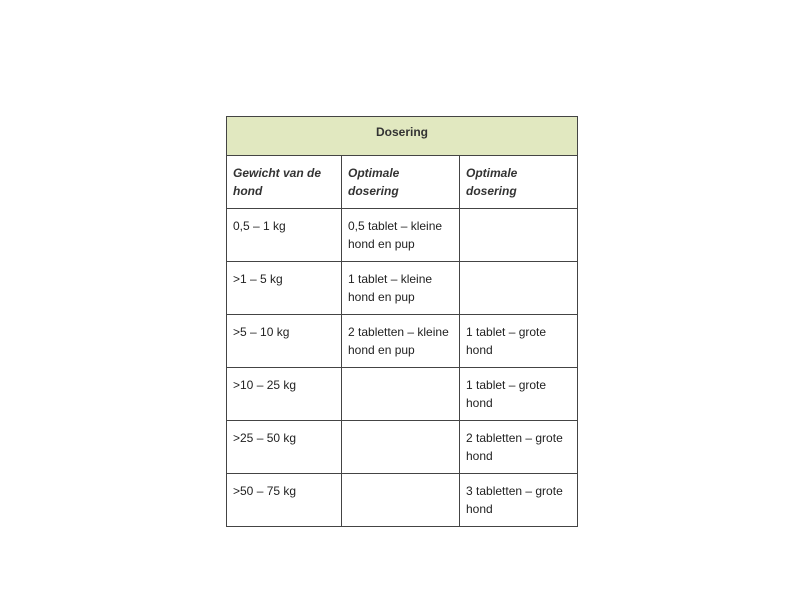 The height and width of the screenshot is (600, 800). I want to click on table-row: >25 – 50 kg 2 tabletten – grote hond, so click(402, 447).